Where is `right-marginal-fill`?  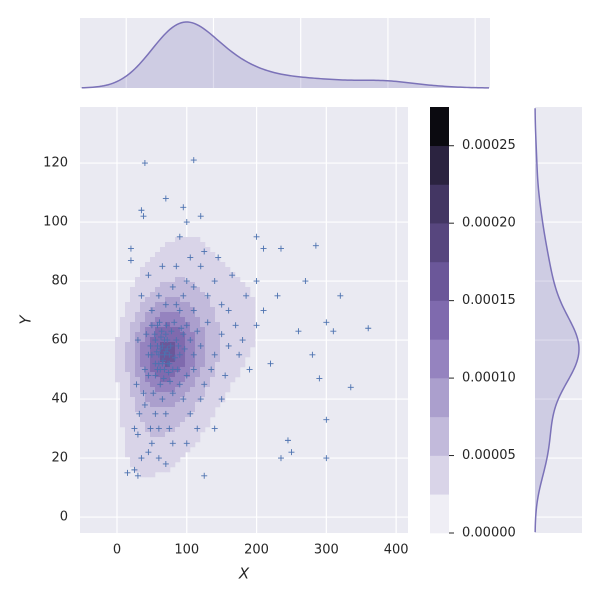 right-marginal-fill is located at coordinates (557, 320).